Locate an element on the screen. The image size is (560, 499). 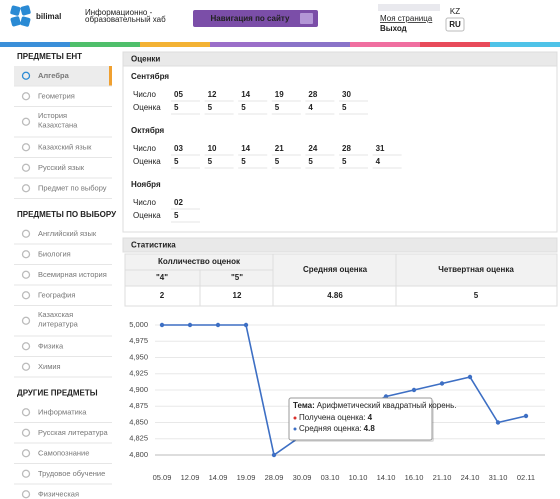
language-kz: KZ is located at coordinates (455, 11).